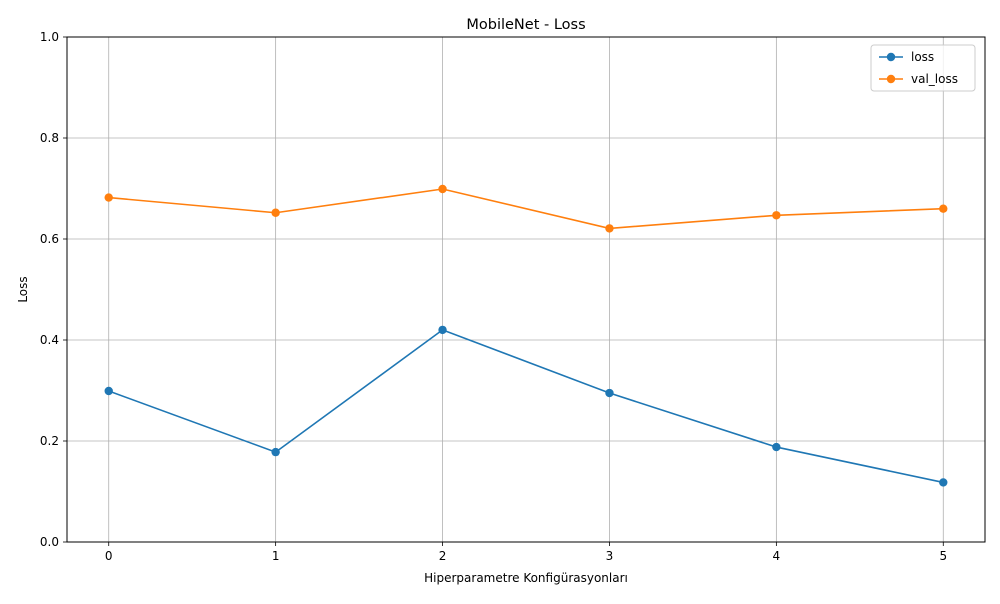  I want to click on legend-marker-loss, so click(891, 57).